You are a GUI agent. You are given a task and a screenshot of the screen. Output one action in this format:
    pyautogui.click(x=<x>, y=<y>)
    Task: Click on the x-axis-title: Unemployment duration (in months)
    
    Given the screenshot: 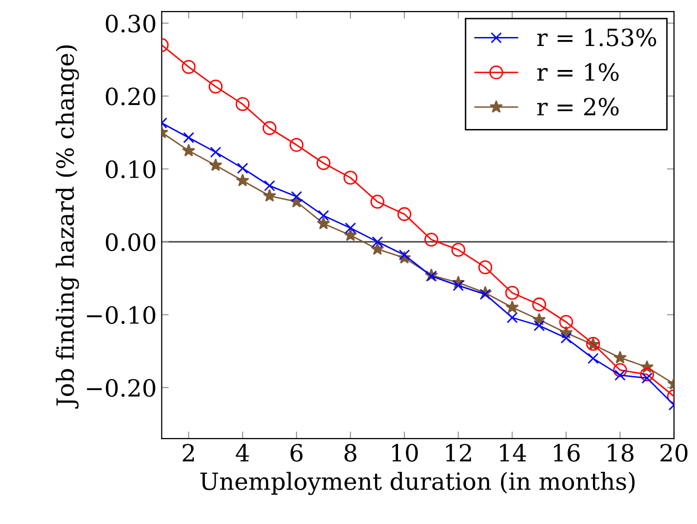 What is the action you would take?
    pyautogui.click(x=417, y=484)
    